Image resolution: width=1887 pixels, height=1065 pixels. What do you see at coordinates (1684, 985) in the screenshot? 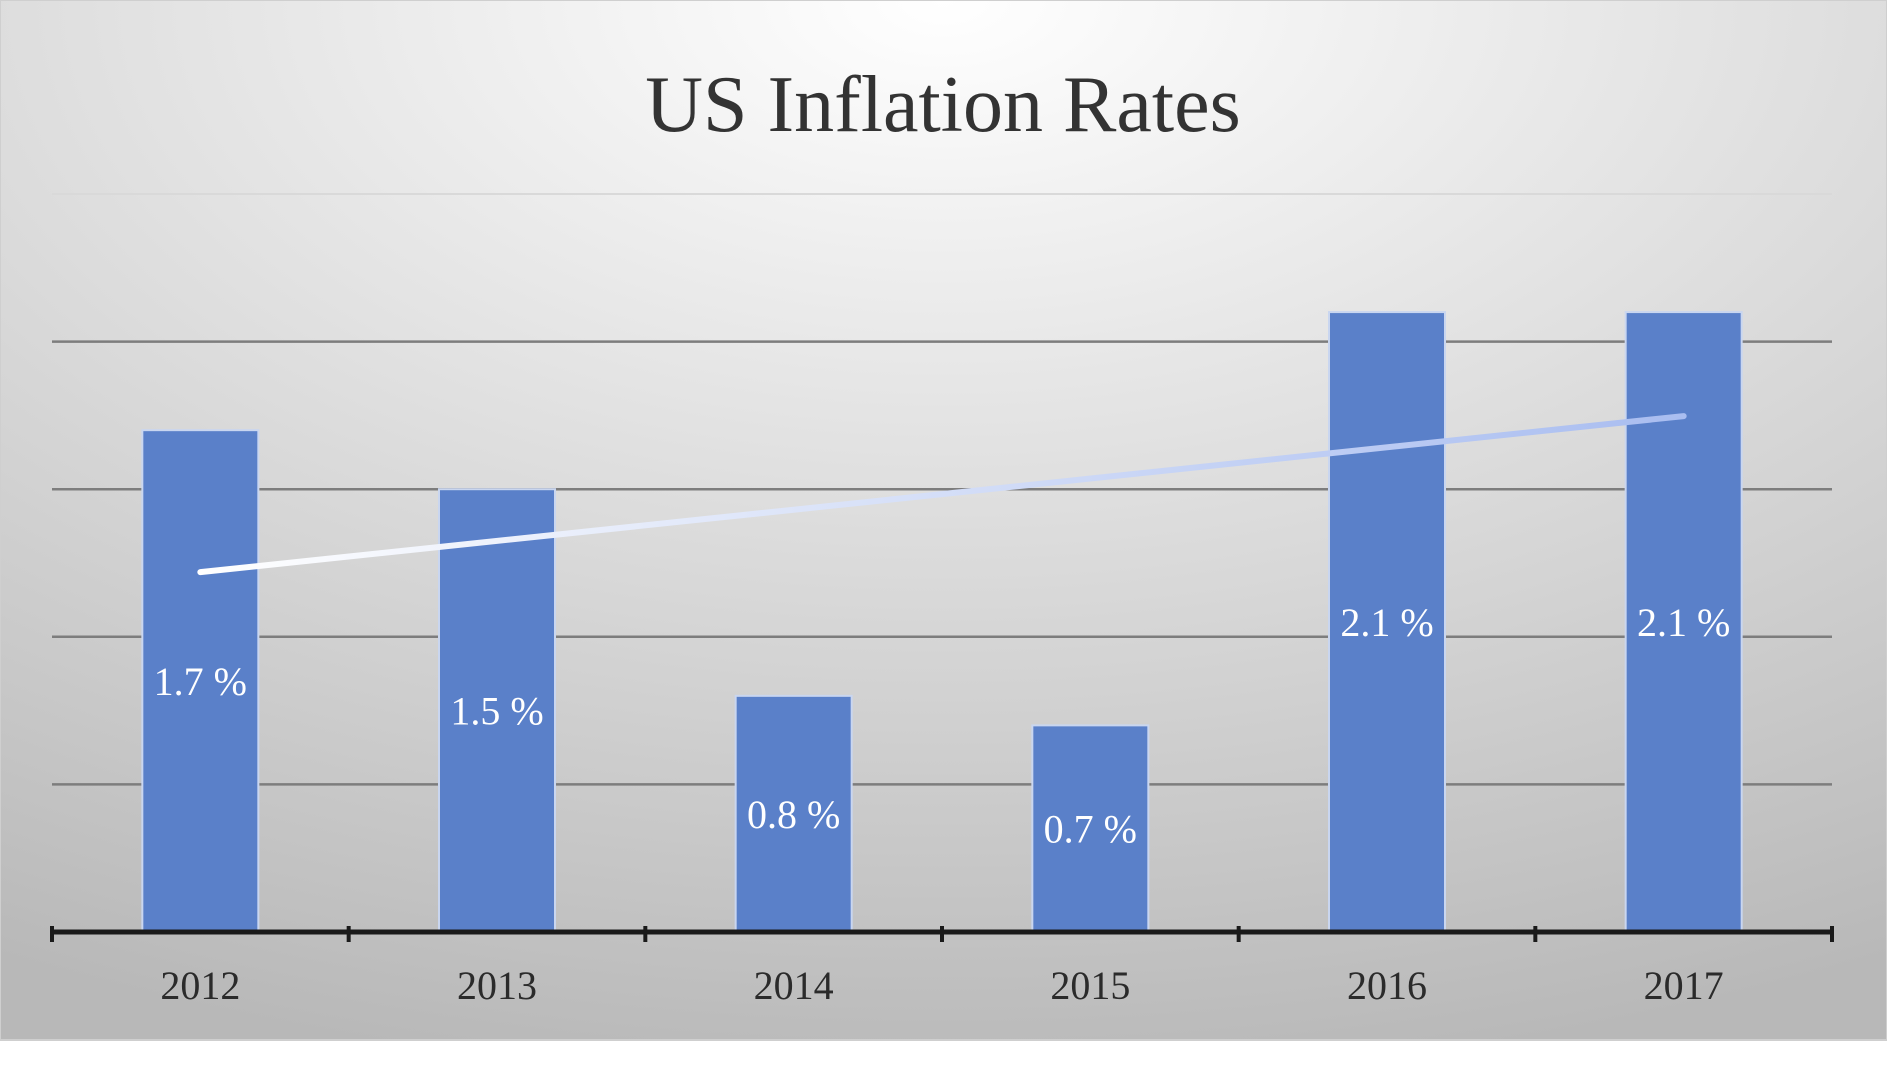
I see `x-tick-label: 2017` at bounding box center [1684, 985].